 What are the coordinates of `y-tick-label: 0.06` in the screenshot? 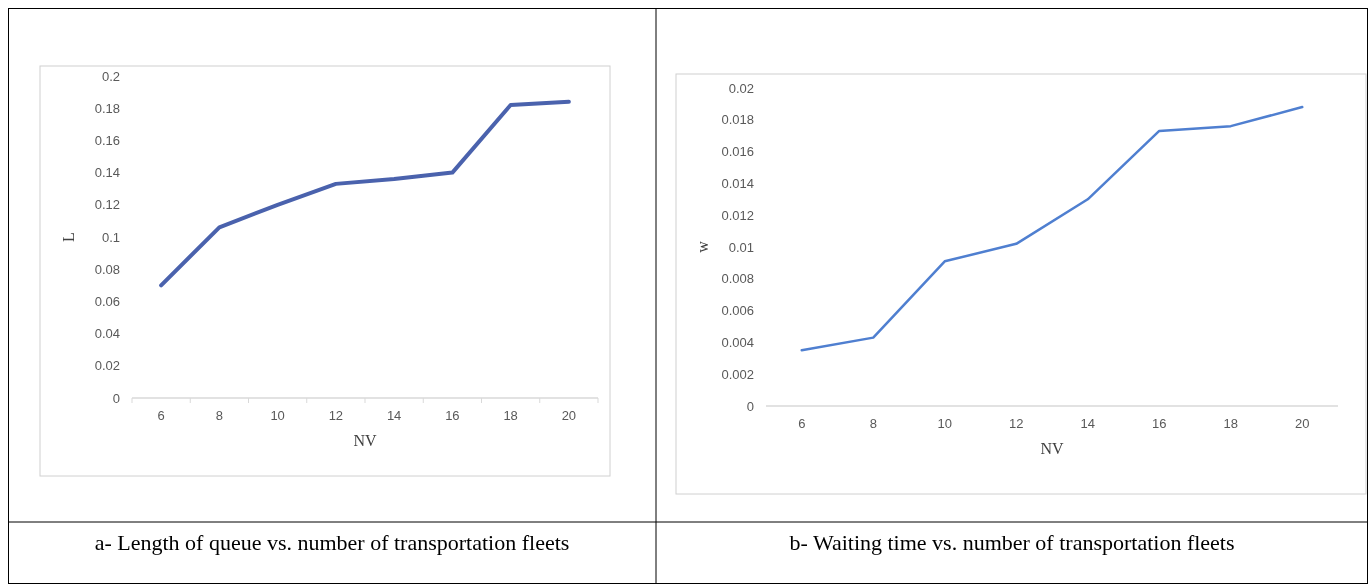 It's located at (107, 301).